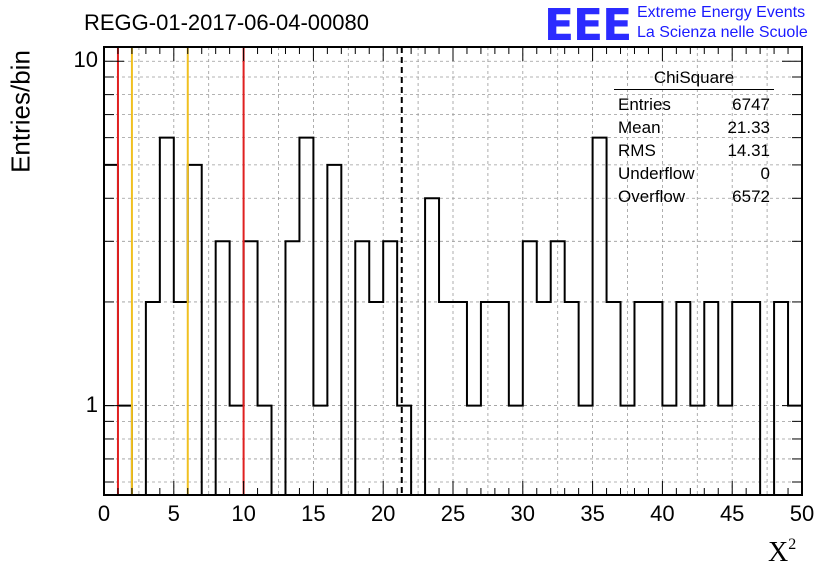 The image size is (836, 572). Describe the element at coordinates (78, 405) in the screenshot. I see `y-tick-label: 1` at that location.